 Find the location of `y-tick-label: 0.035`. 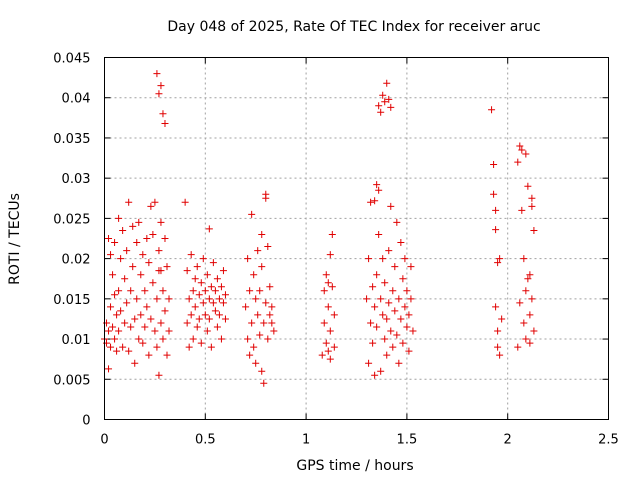

y-tick-label: 0.035 is located at coordinates (71, 139).